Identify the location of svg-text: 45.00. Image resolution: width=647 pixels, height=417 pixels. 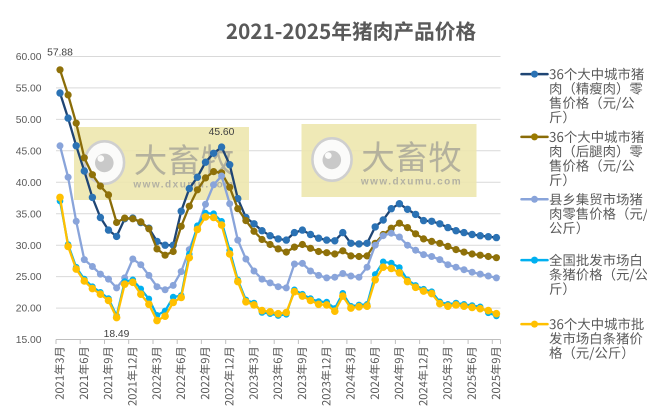
(29, 151).